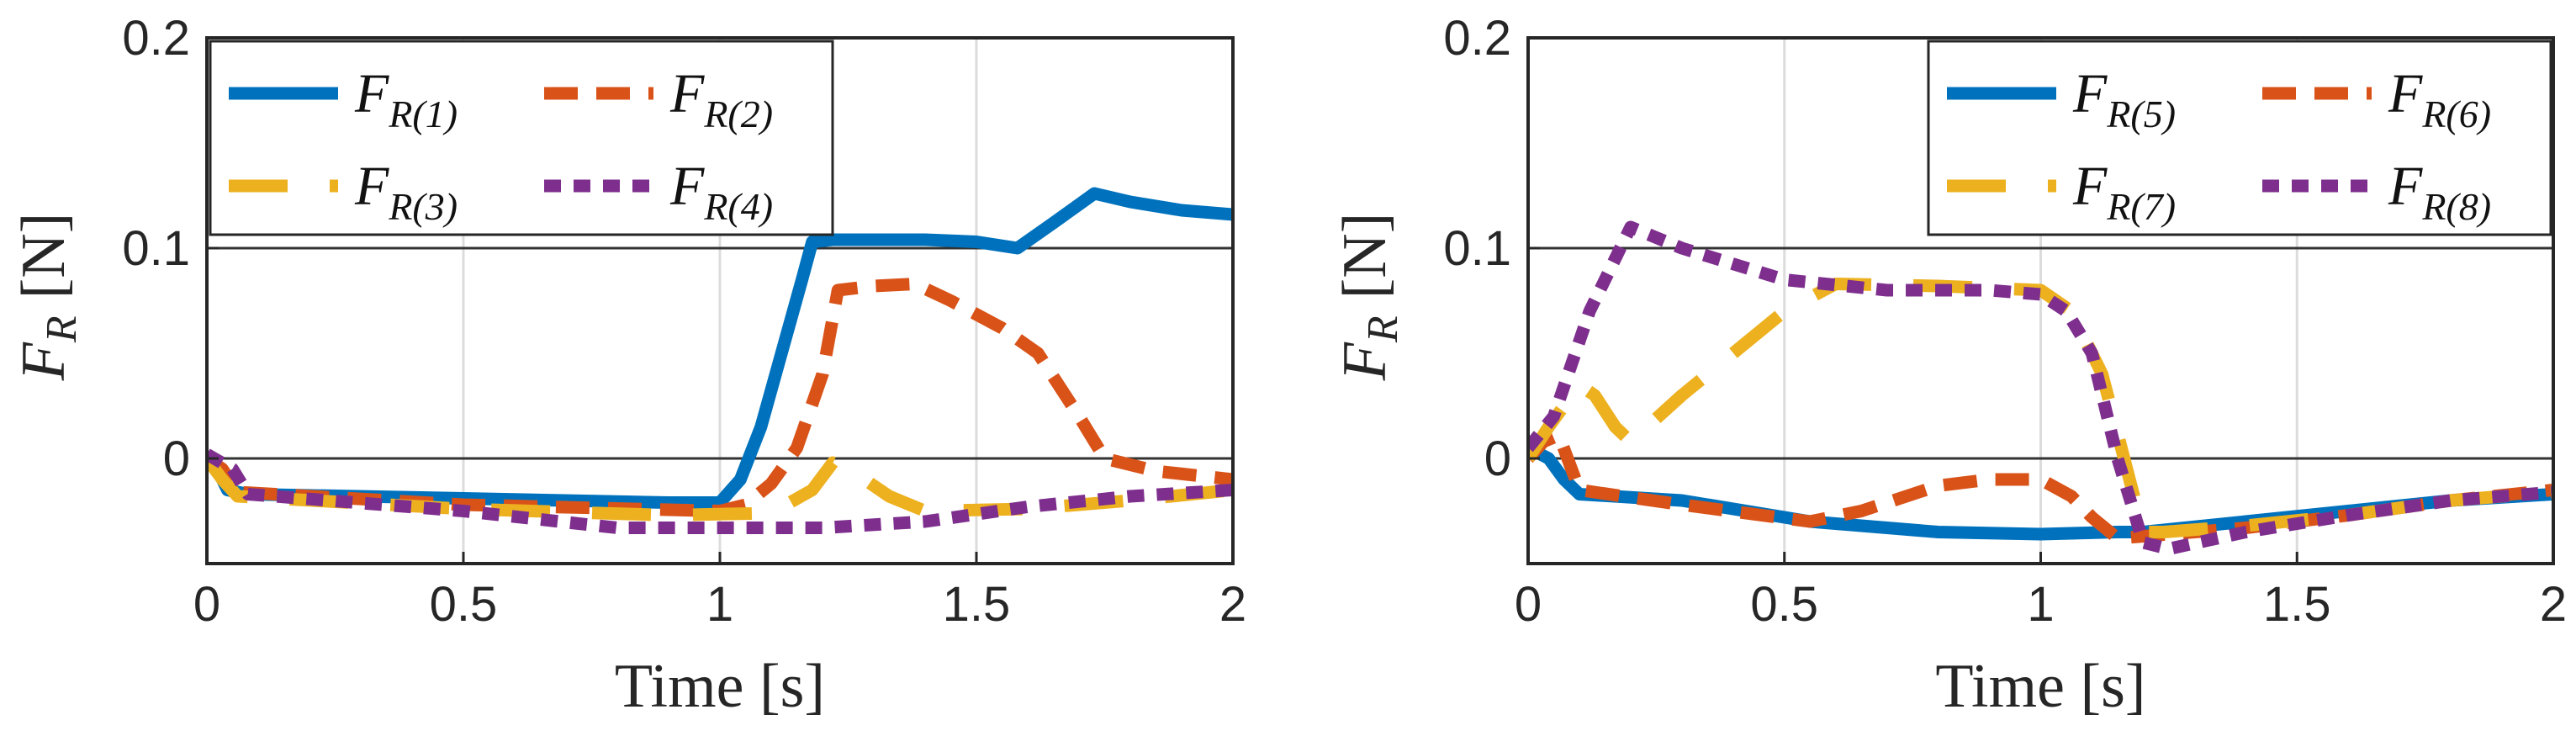  I want to click on series-line-r7, so click(2040, 408).